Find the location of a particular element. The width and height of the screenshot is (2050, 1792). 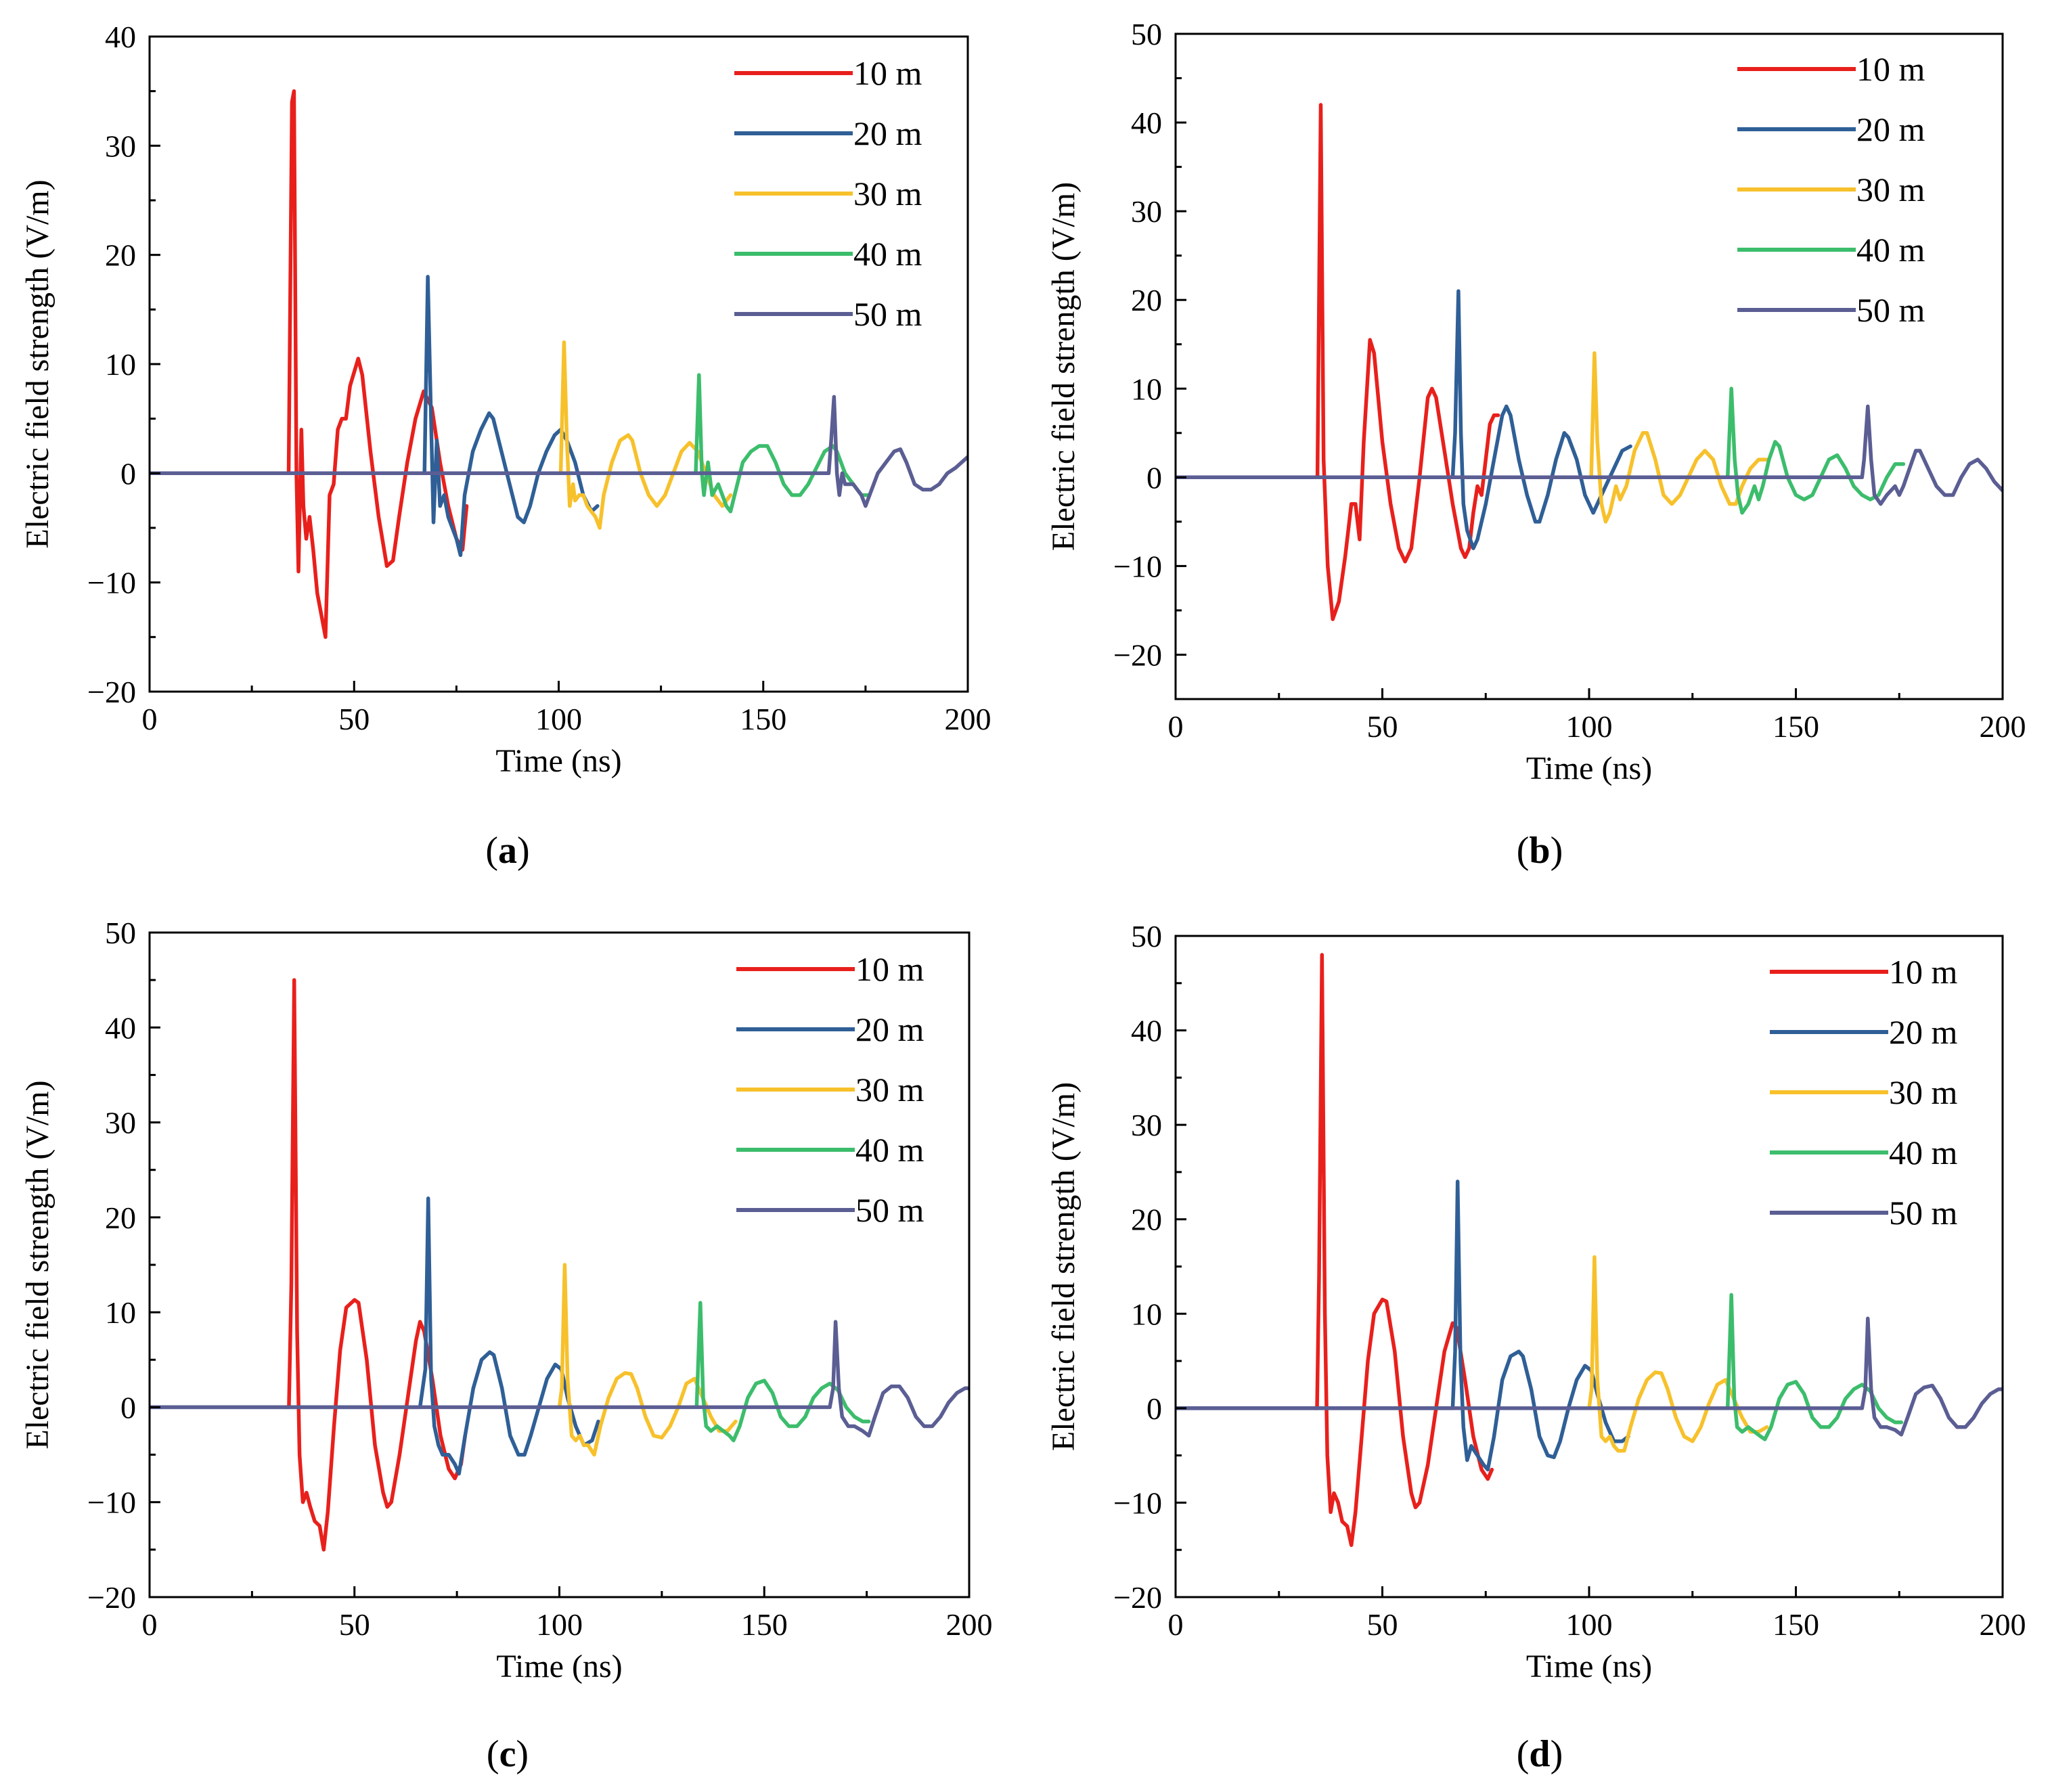

plot-area-b is located at coordinates (1590, 362).